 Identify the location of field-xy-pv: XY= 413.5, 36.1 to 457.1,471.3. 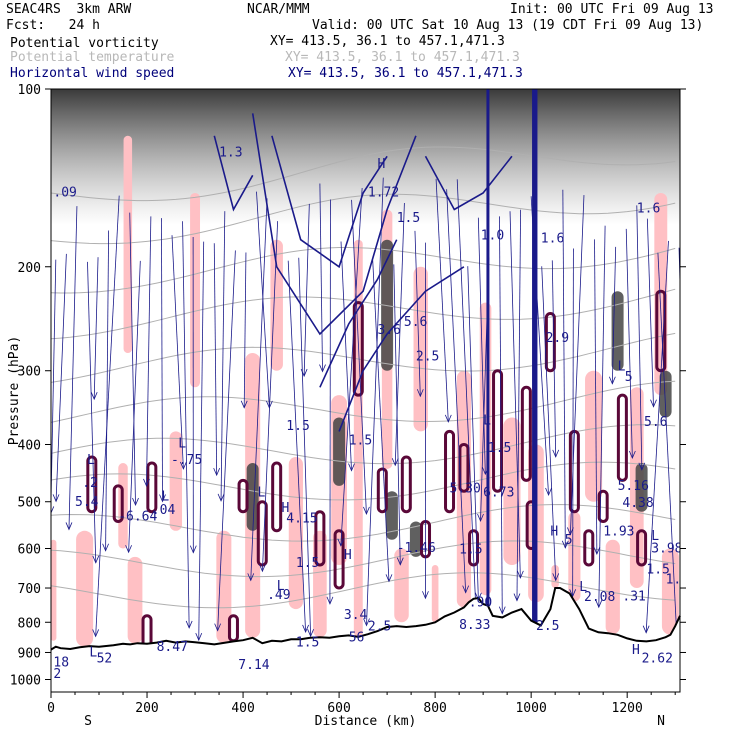
(387, 41).